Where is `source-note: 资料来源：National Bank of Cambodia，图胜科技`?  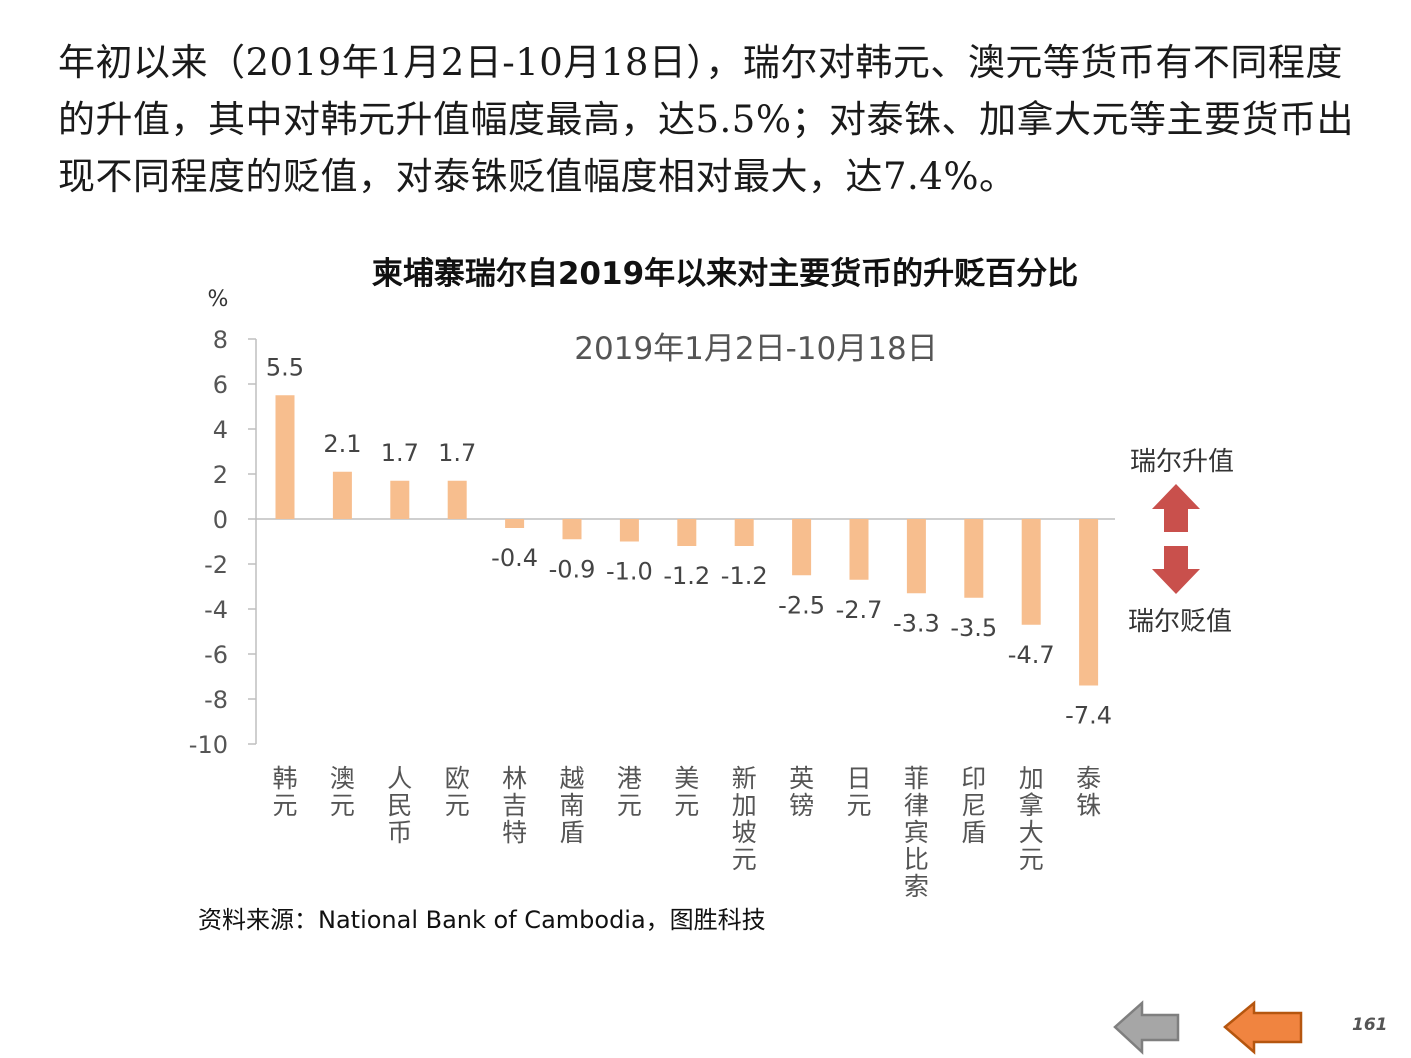 source-note: 资料来源：National Bank of Cambodia，图胜科技 is located at coordinates (482, 920).